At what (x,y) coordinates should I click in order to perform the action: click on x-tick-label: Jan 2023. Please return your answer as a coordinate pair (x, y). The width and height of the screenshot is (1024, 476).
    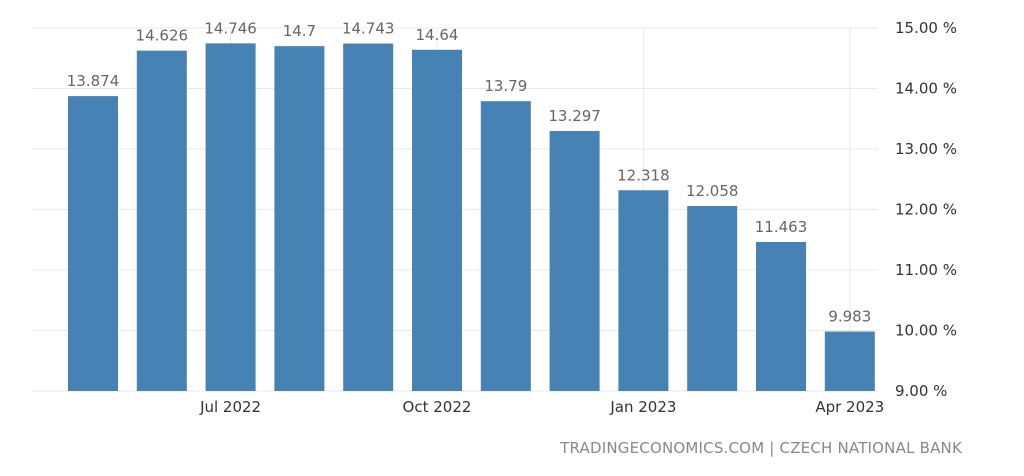
    Looking at the image, I should click on (642, 407).